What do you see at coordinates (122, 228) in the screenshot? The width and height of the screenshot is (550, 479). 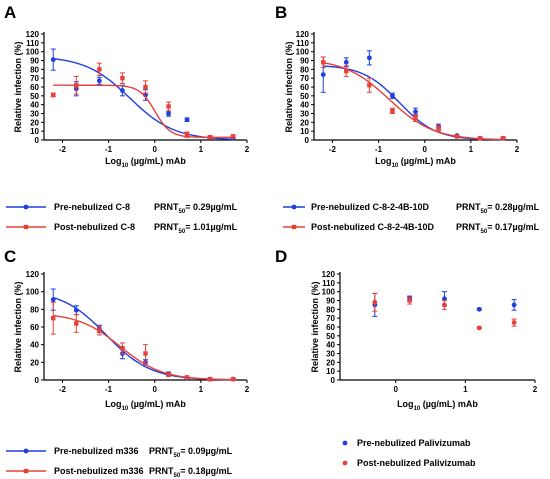 I see `legend-item: Post-nebulized C-8 PRNT50= 1.01µg/mL` at bounding box center [122, 228].